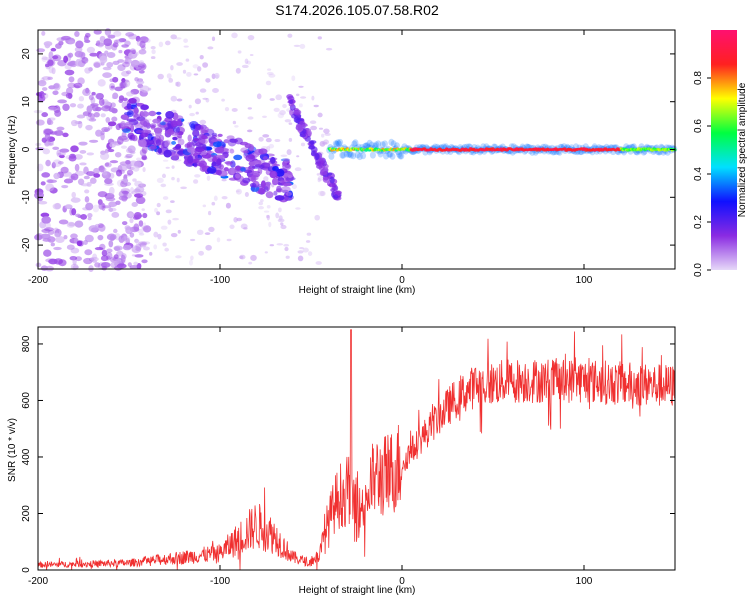  What do you see at coordinates (742, 149) in the screenshot?
I see `colorbar-label: Normalized spectral amplitude` at bounding box center [742, 149].